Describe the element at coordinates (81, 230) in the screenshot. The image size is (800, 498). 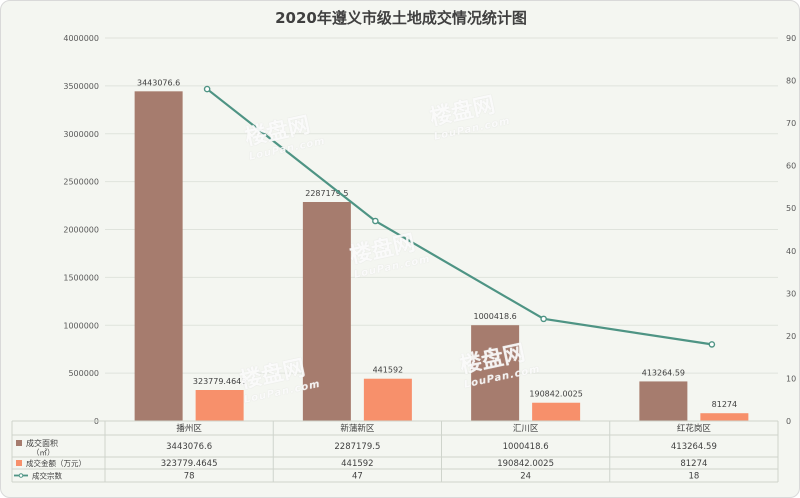
I see `y-left-tick-label: 2000000` at that location.